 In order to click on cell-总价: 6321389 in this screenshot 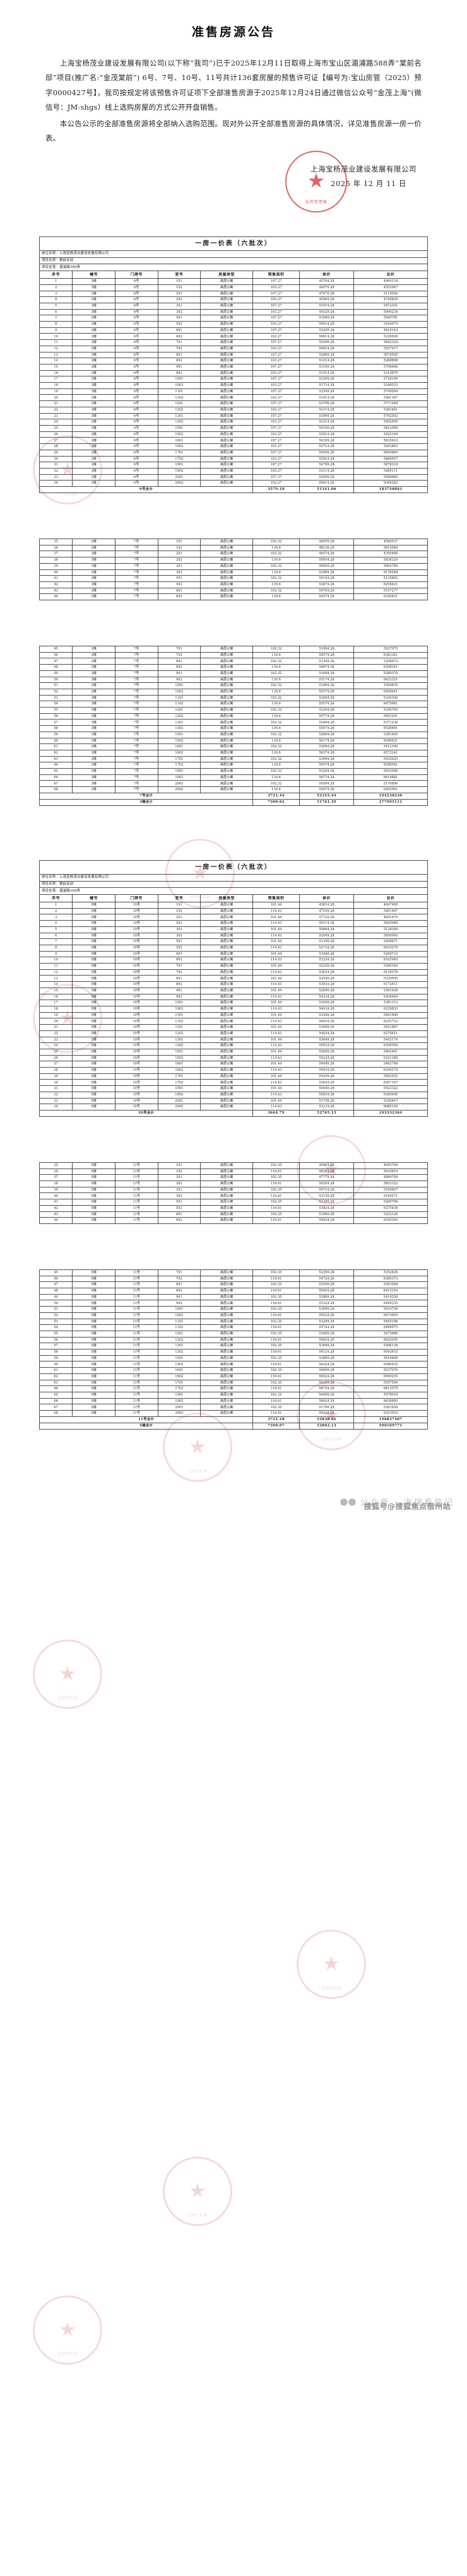, I will do `click(390, 1058)`.